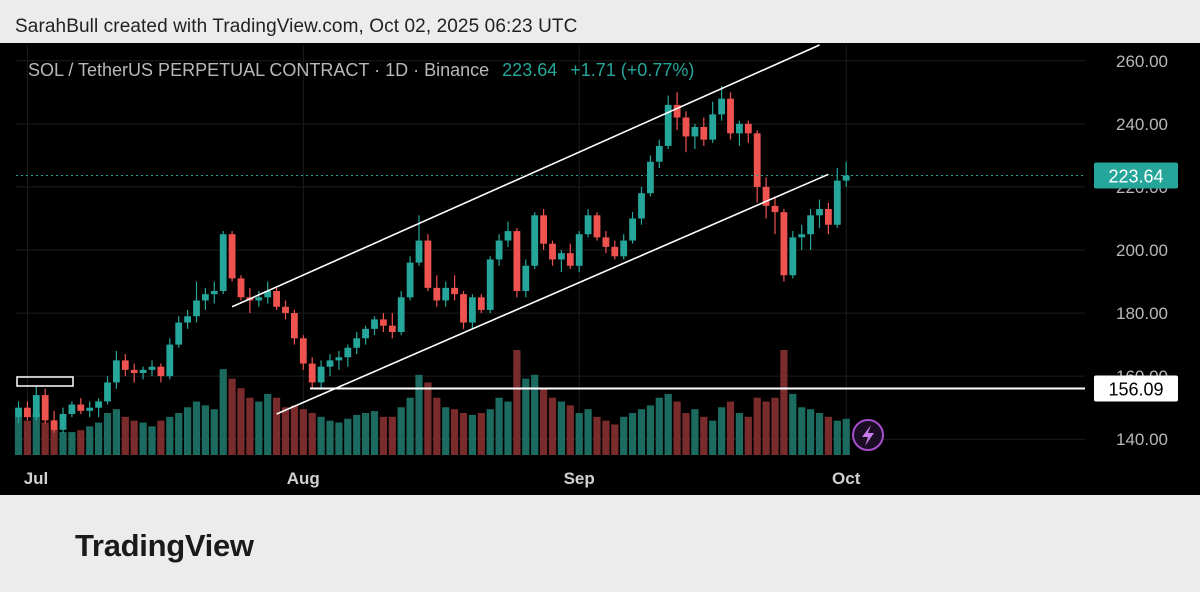  What do you see at coordinates (45, 381) in the screenshot?
I see `range-box-drawing` at bounding box center [45, 381].